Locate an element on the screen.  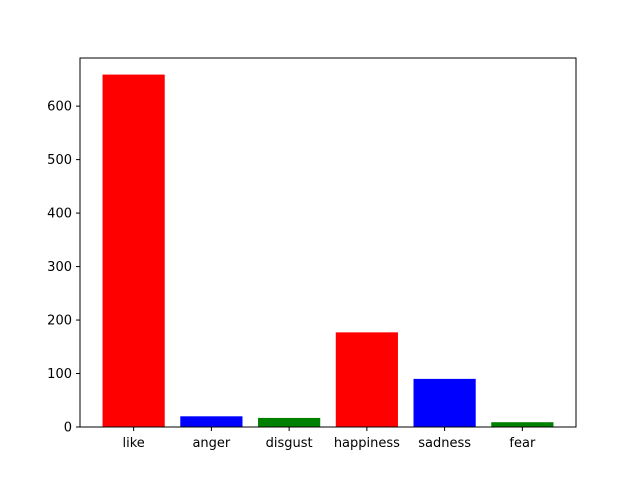
x-tick-label: fear is located at coordinates (522, 443).